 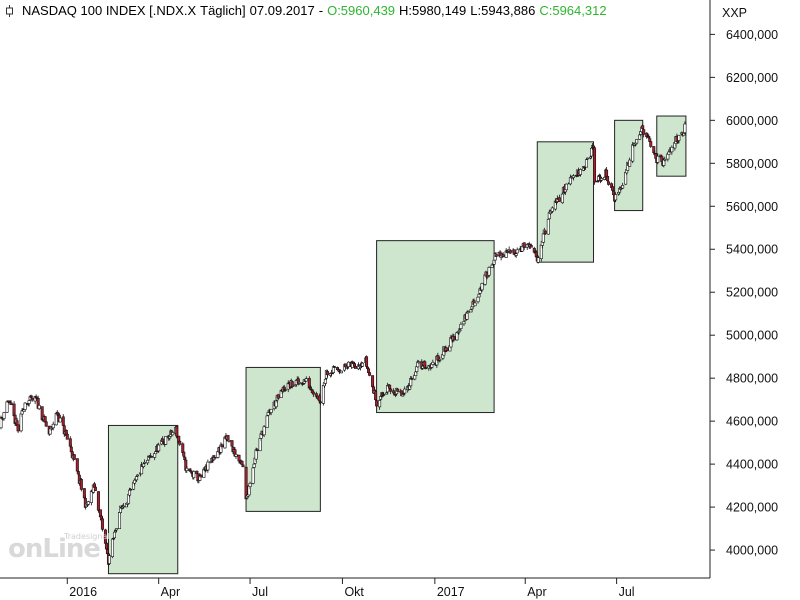 I want to click on instrument-title: NASDAQ 100 INDEX [.NDX.X, so click(x=109, y=10).